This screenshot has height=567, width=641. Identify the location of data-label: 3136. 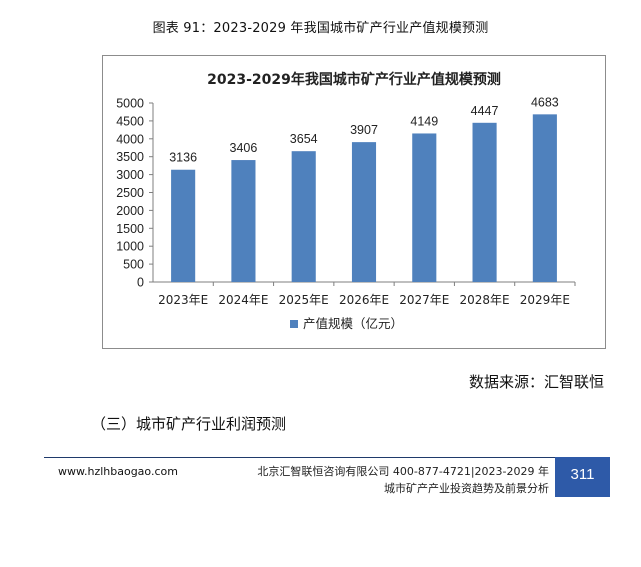
(183, 158).